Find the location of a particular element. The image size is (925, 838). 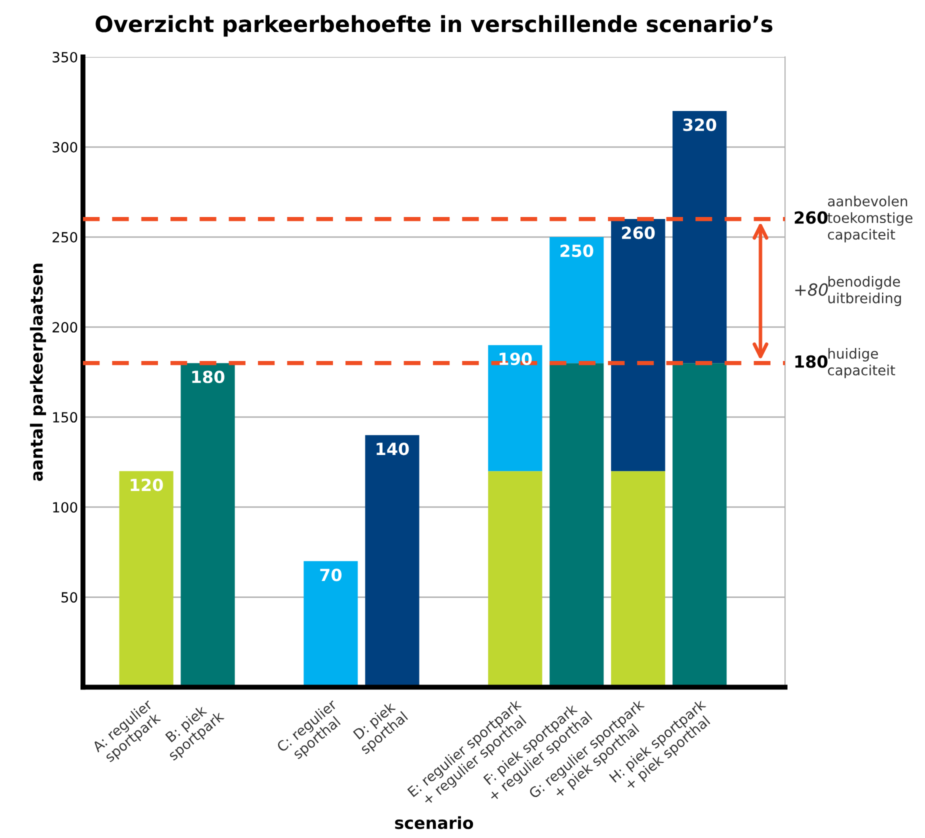

text: huidige capaciteit is located at coordinates (862, 363).